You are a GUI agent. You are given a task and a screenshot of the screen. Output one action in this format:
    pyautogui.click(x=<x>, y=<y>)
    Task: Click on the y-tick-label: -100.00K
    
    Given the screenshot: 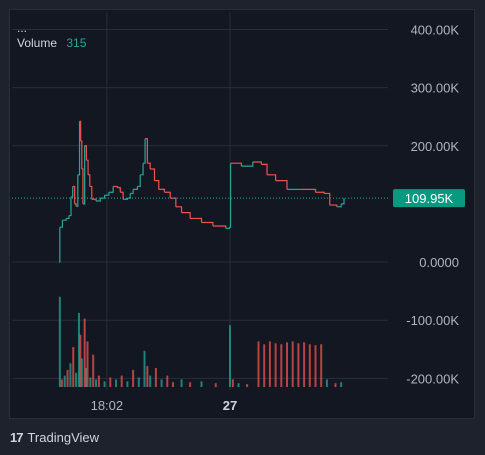 What is the action you would take?
    pyautogui.click(x=432, y=320)
    